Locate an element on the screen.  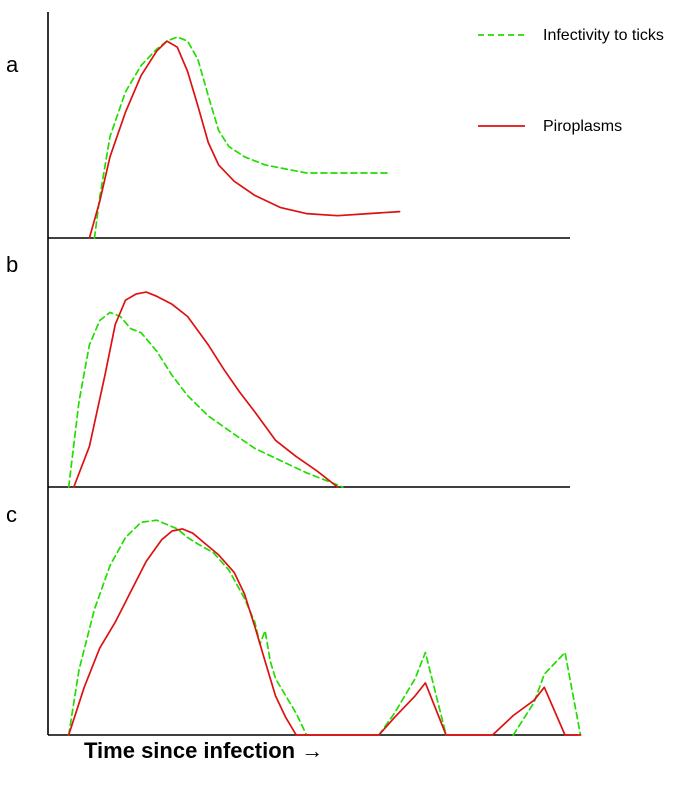
panel-label: c is located at coordinates (11, 514).